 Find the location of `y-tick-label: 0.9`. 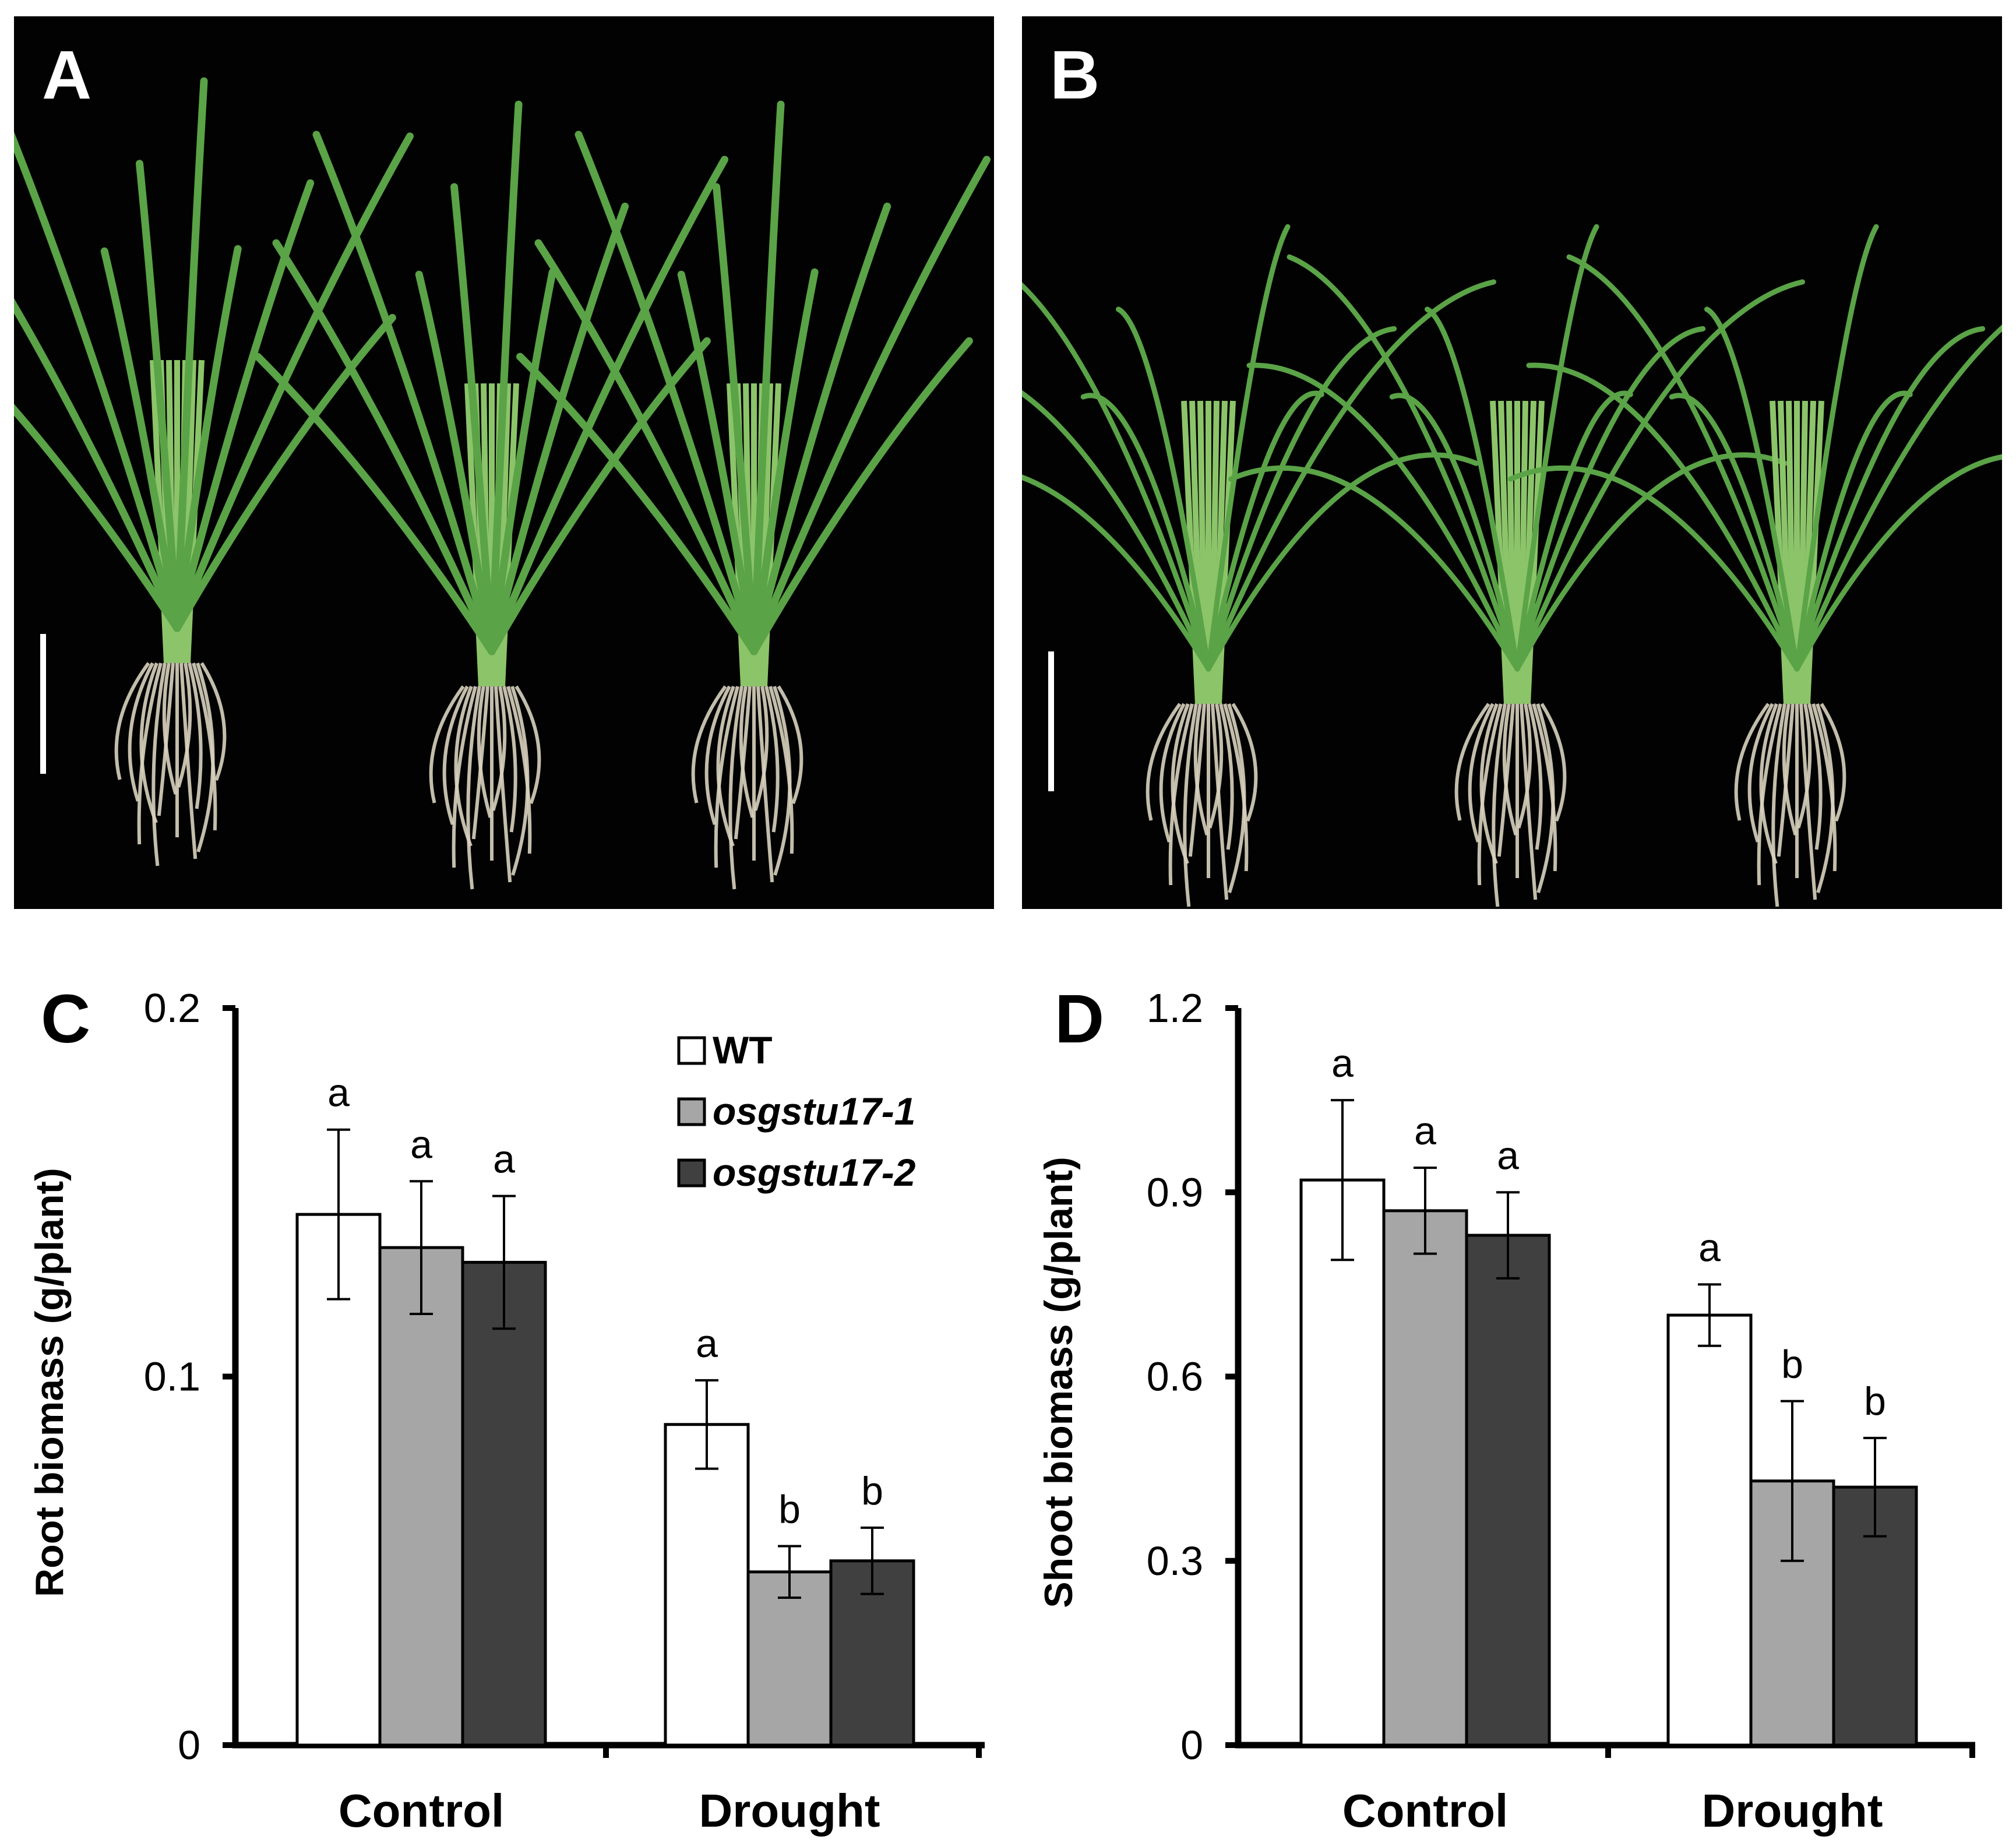

y-tick-label: 0.9 is located at coordinates (1175, 1192).